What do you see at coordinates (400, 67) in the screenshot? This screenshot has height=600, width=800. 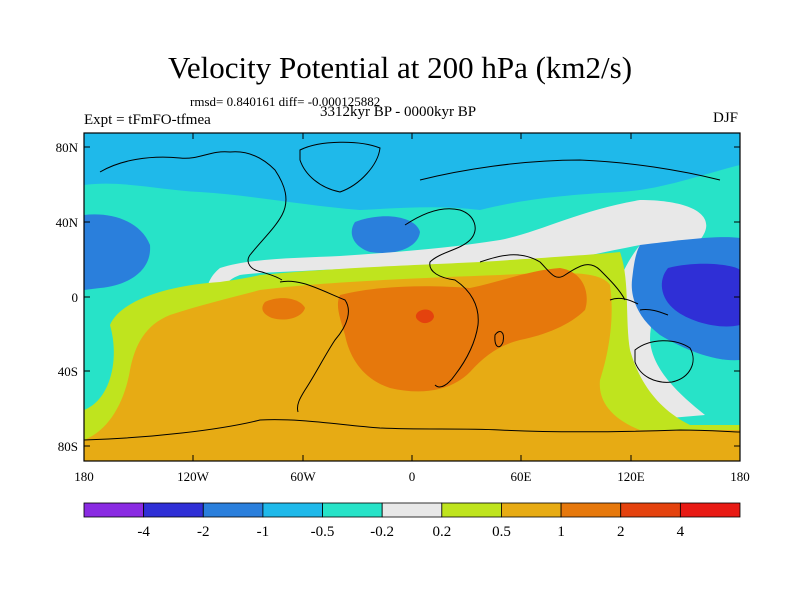 I see `page-title: Velocity Potential at 200 hPa (km2/s)` at bounding box center [400, 67].